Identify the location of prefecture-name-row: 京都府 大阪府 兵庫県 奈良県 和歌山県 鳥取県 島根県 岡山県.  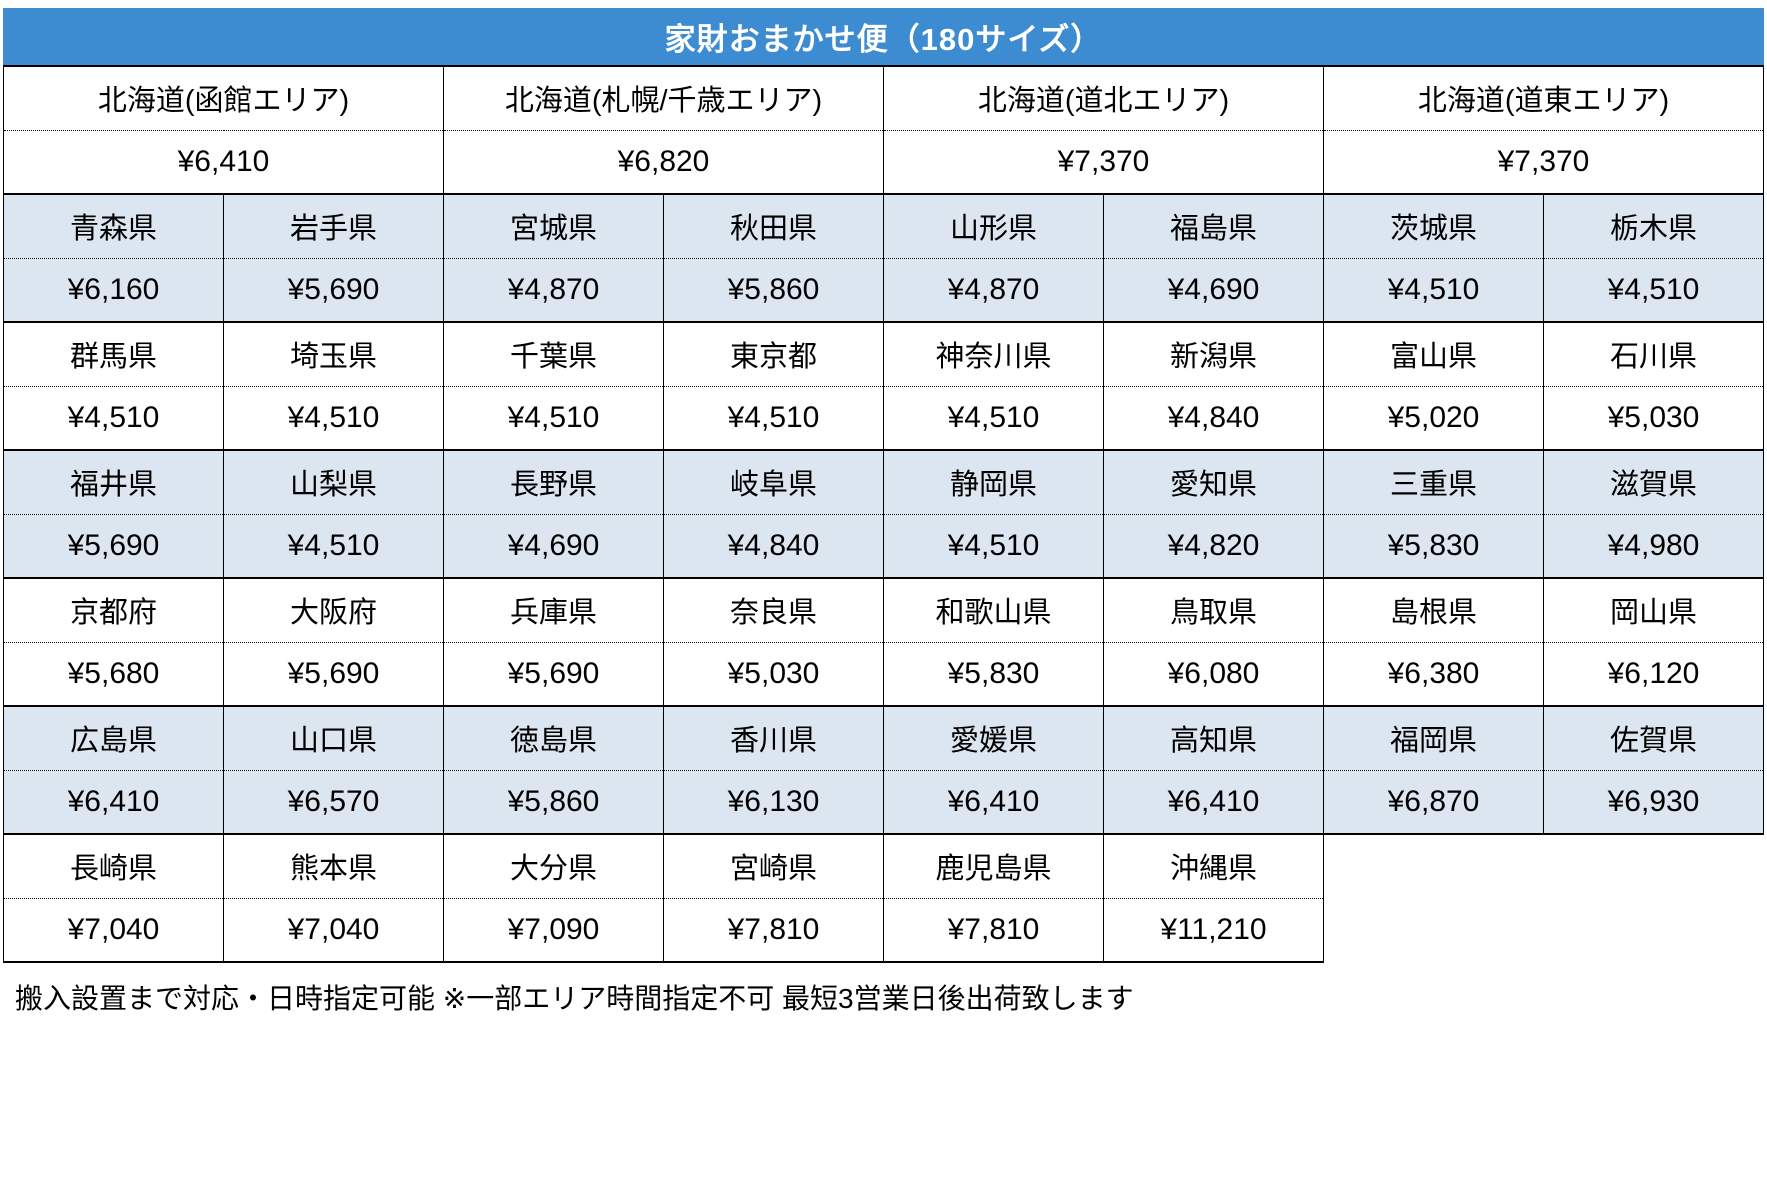
(883, 610).